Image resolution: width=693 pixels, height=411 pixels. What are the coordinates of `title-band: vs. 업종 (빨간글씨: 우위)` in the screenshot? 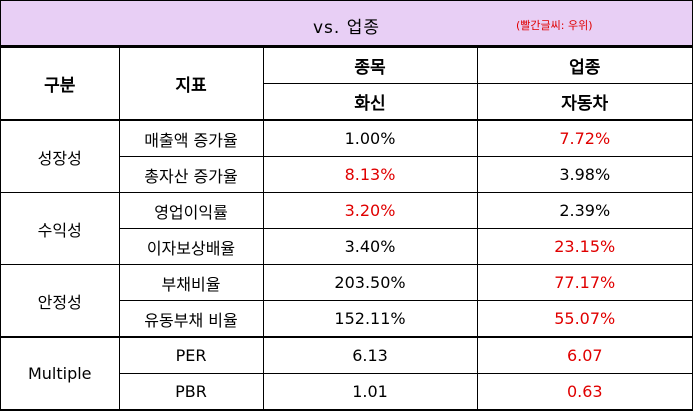 It's located at (346, 24).